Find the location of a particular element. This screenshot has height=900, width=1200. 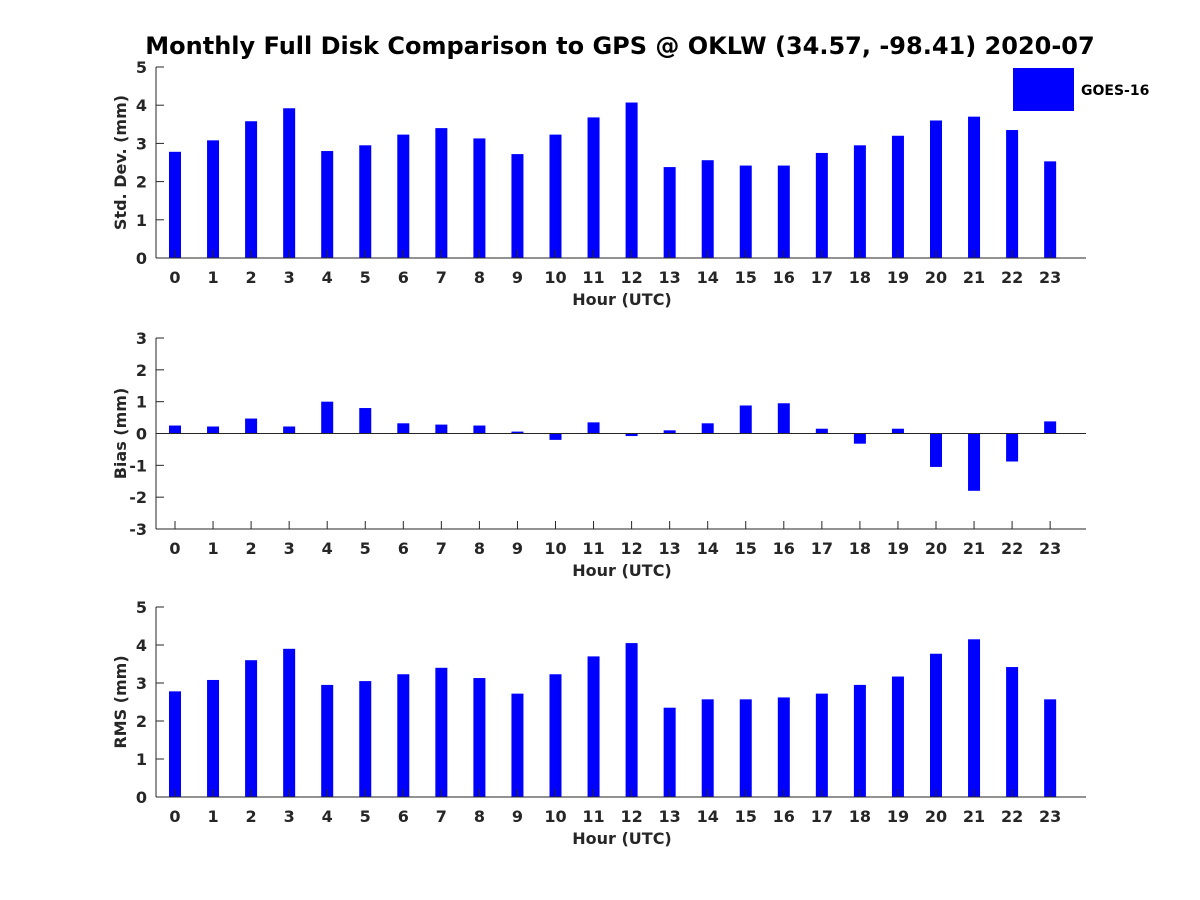

y-tick-label: 0 is located at coordinates (141, 434).